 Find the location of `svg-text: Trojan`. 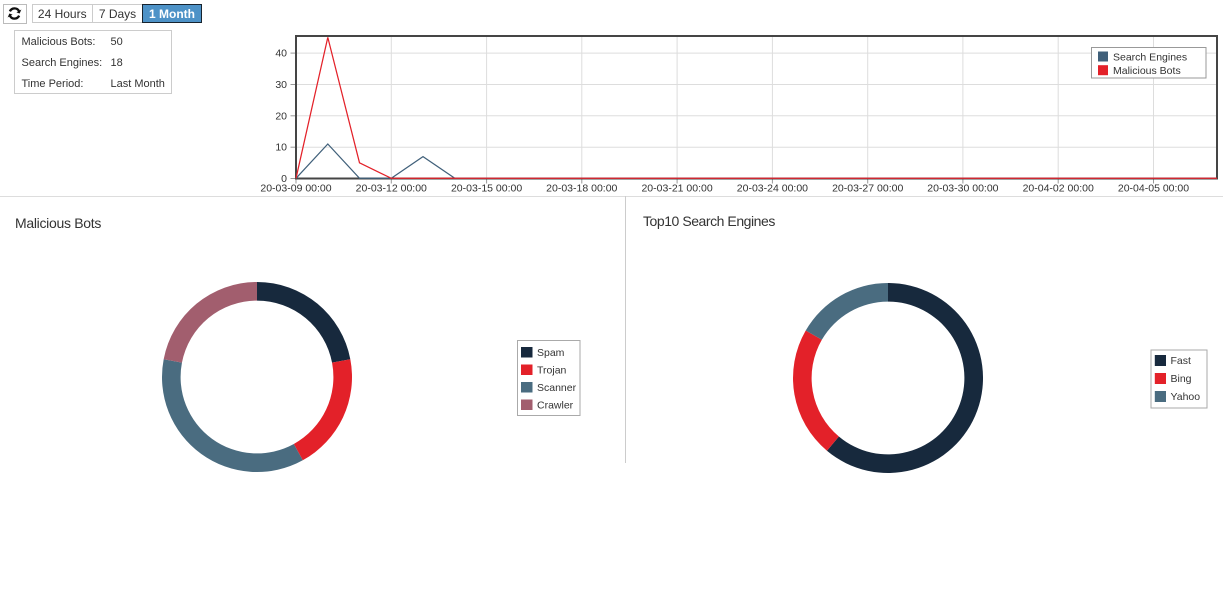

svg-text: Trojan is located at coordinates (552, 371).